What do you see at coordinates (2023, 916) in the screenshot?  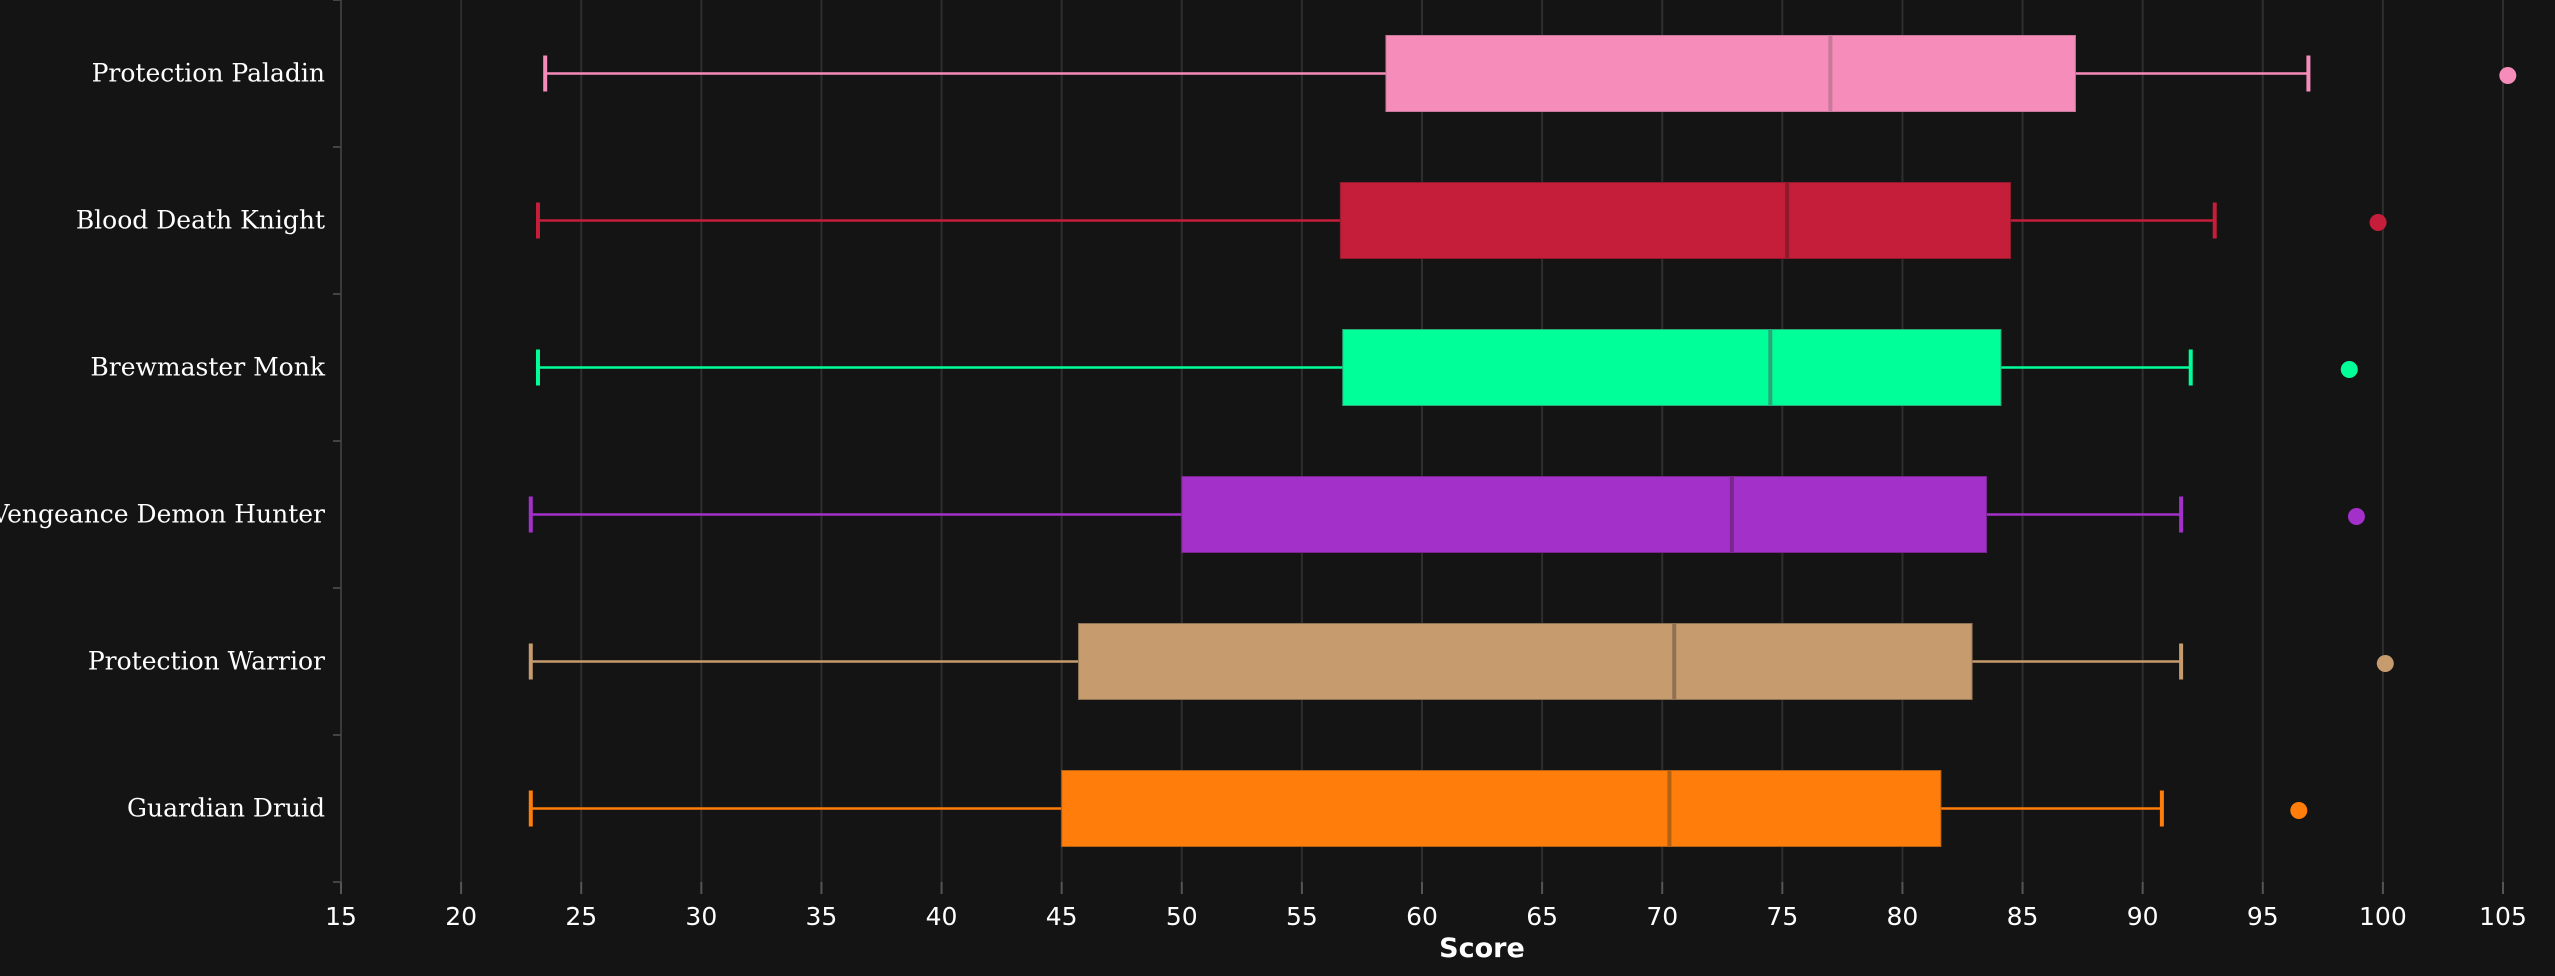 I see `x-tick-label: 85` at bounding box center [2023, 916].